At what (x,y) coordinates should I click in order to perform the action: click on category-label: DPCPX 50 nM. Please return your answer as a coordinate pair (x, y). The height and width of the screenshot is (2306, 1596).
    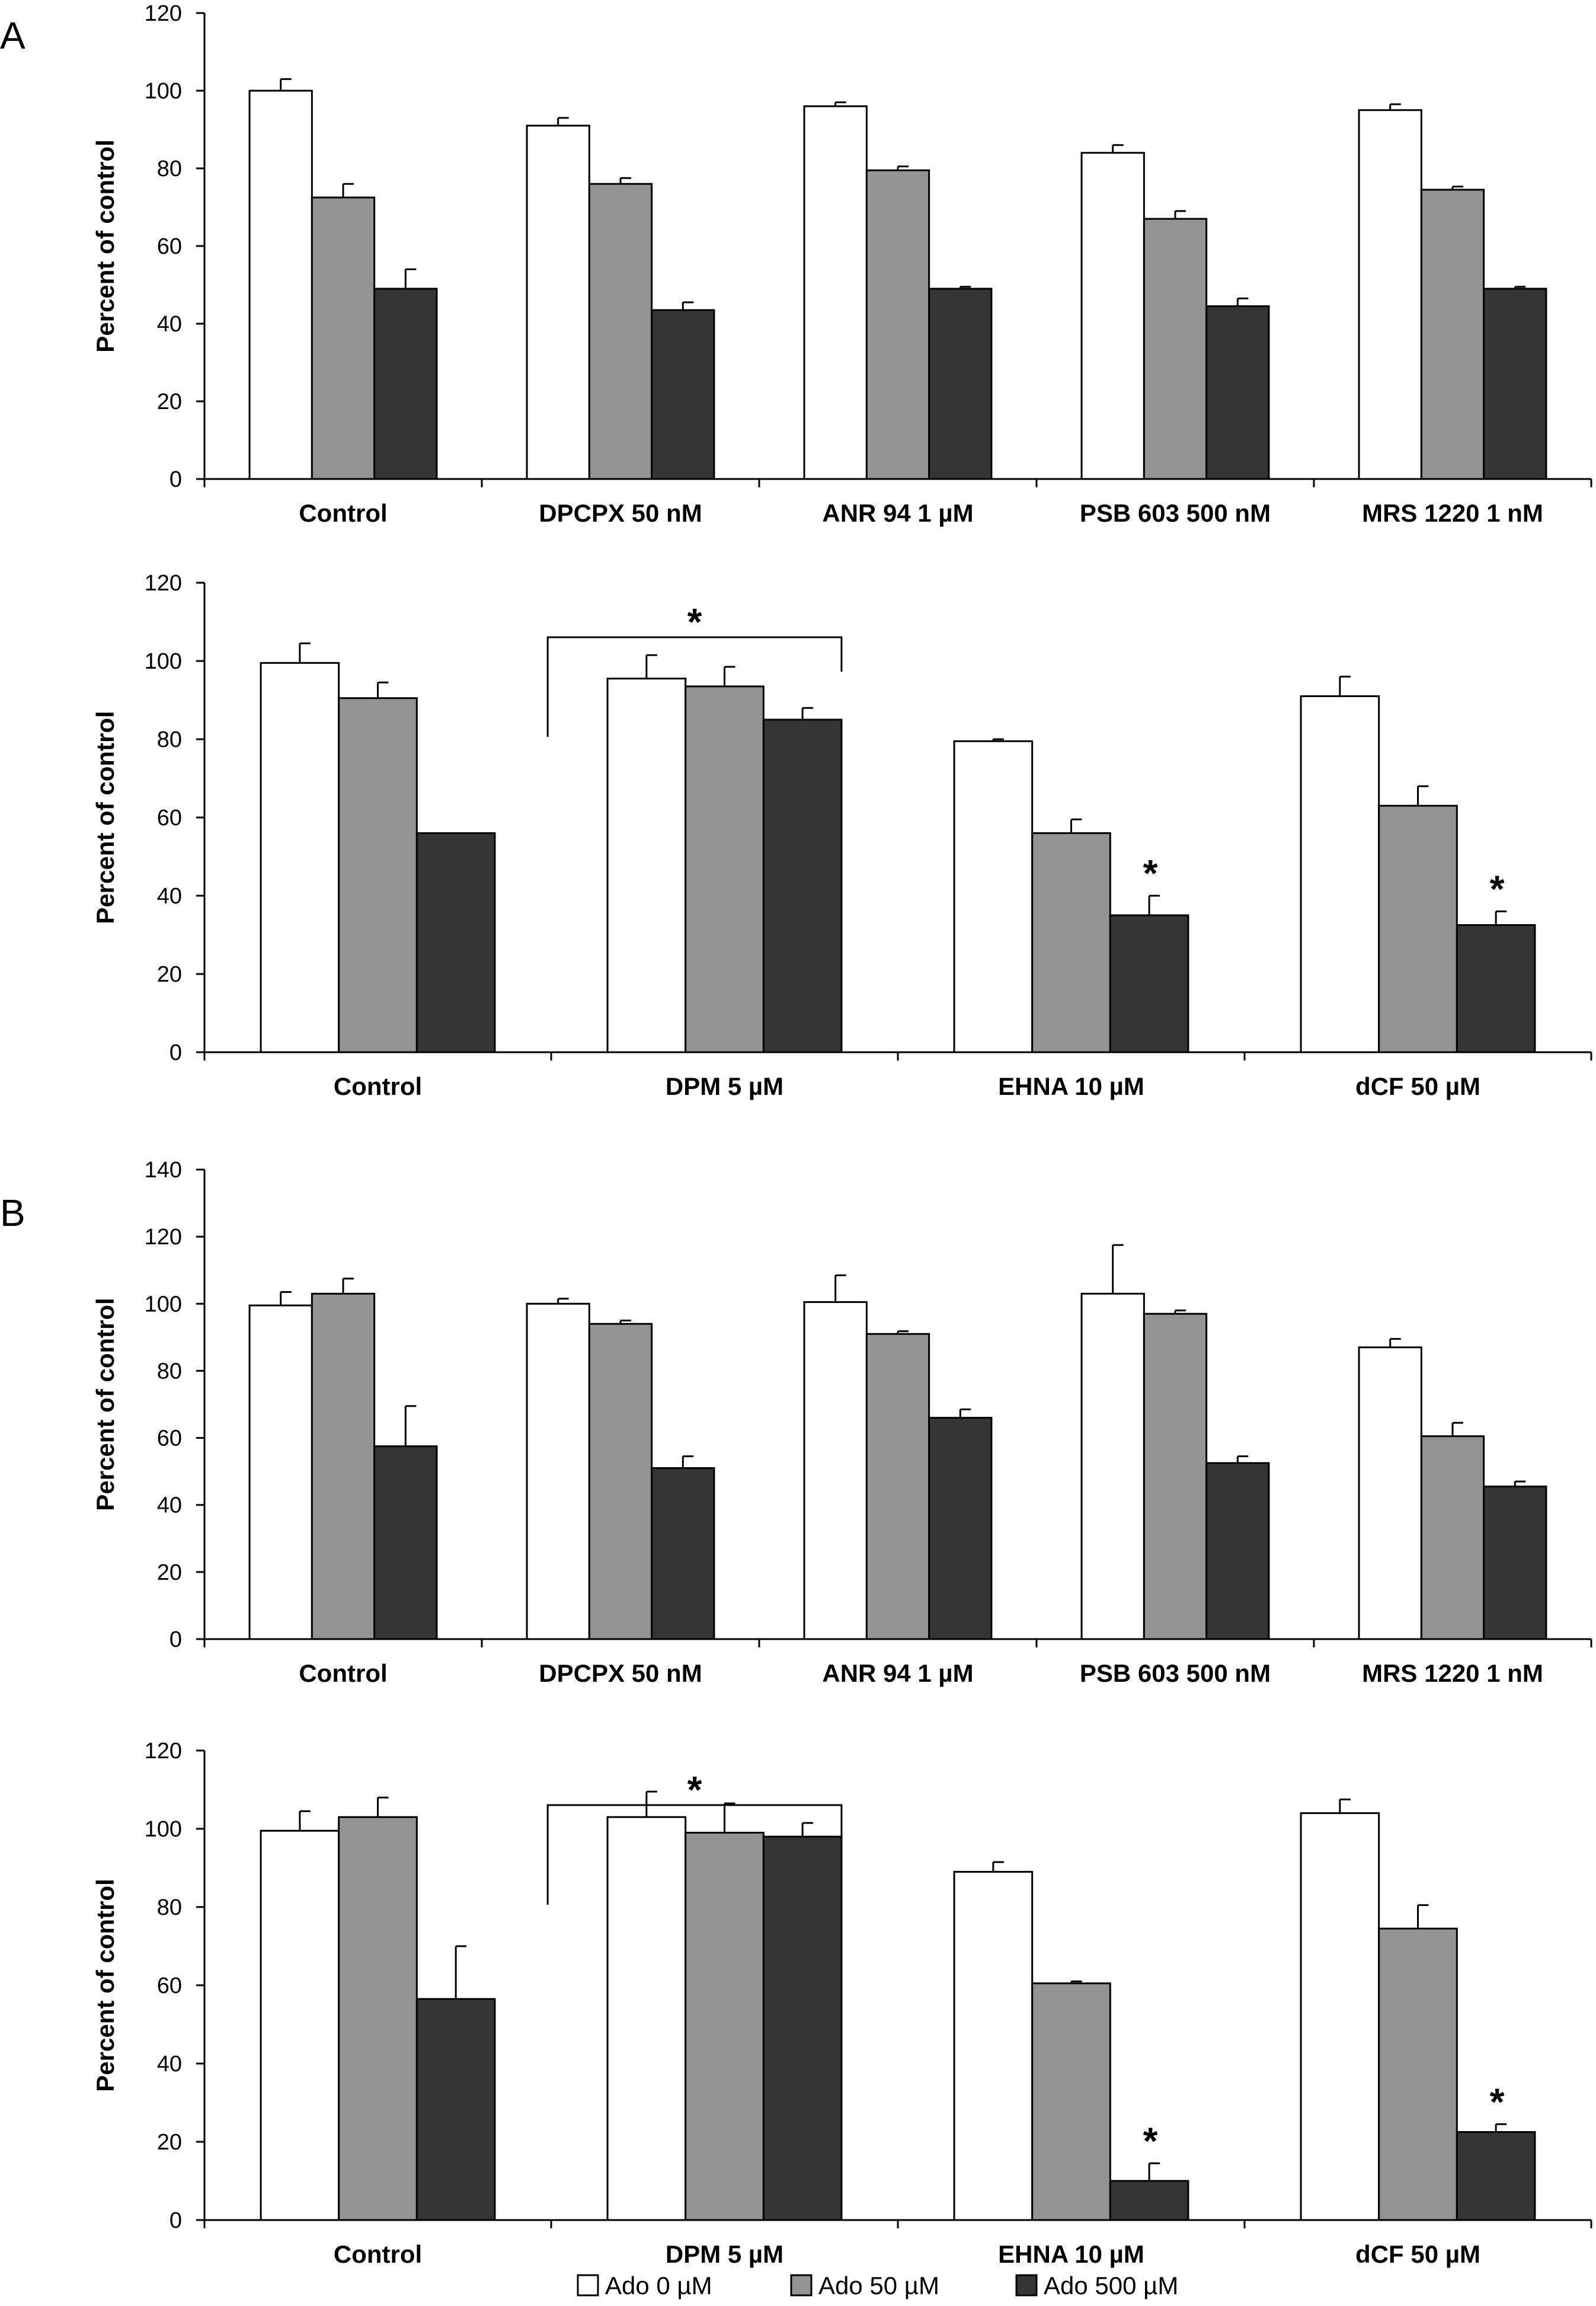
    Looking at the image, I should click on (620, 513).